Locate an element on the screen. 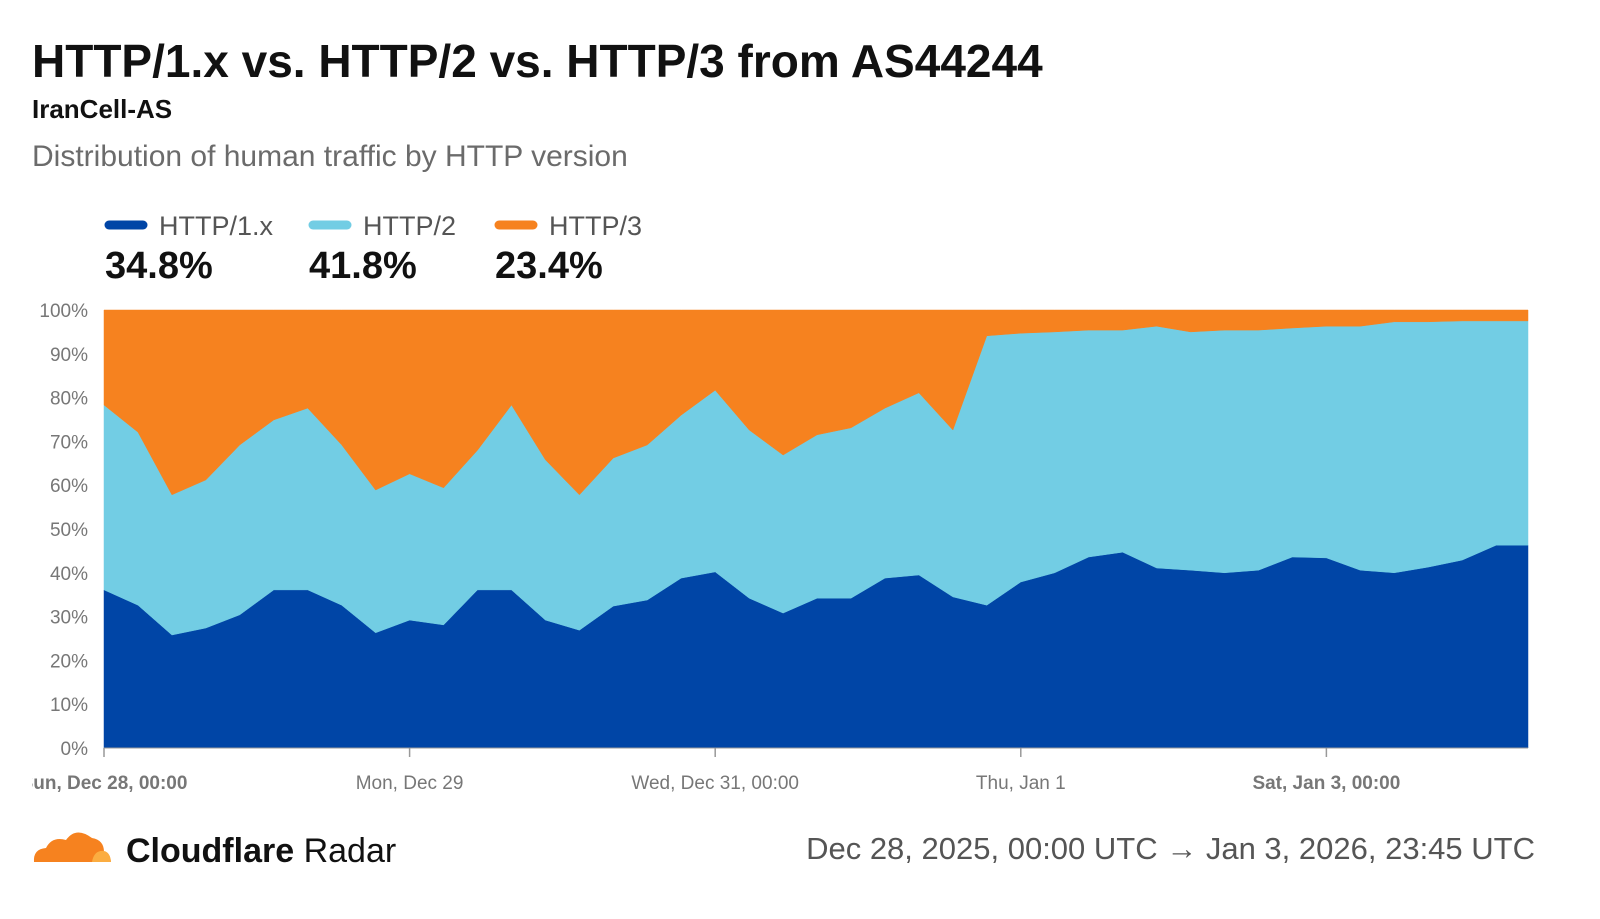 Image resolution: width=1600 pixels, height=919 pixels. x-tick-label: Sun, Dec 28, 00:00 is located at coordinates (104, 783).